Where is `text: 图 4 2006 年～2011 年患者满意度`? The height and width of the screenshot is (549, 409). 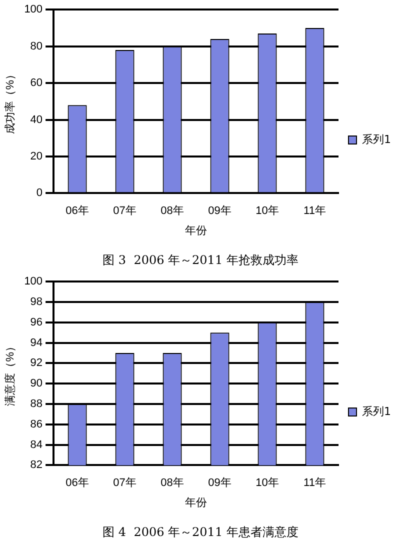
text: 图 4 2006 年～2011 年患者满意度 is located at coordinates (200, 531).